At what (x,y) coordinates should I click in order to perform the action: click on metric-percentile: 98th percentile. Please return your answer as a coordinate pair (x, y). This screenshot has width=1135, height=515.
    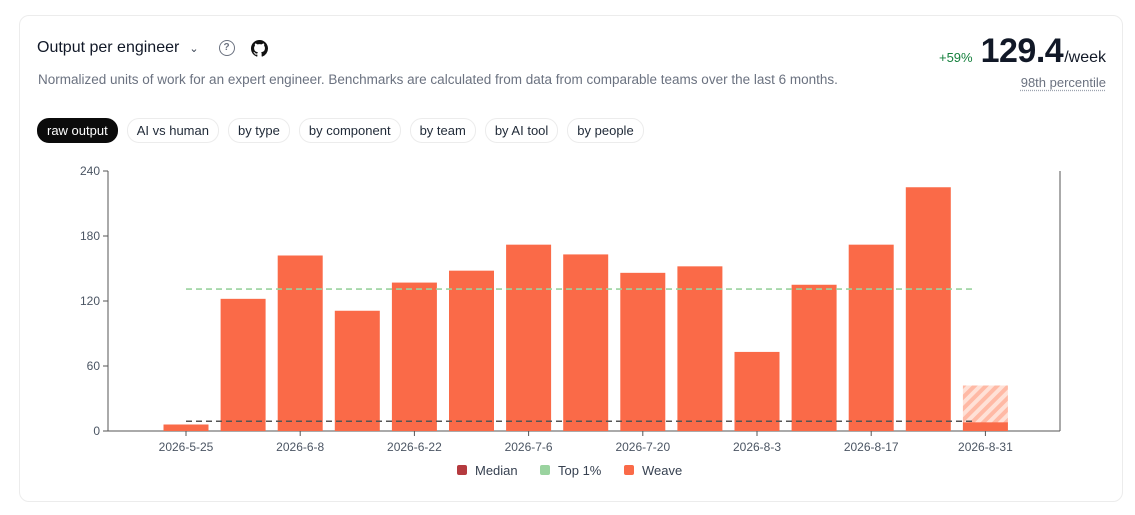
    Looking at the image, I should click on (1063, 82).